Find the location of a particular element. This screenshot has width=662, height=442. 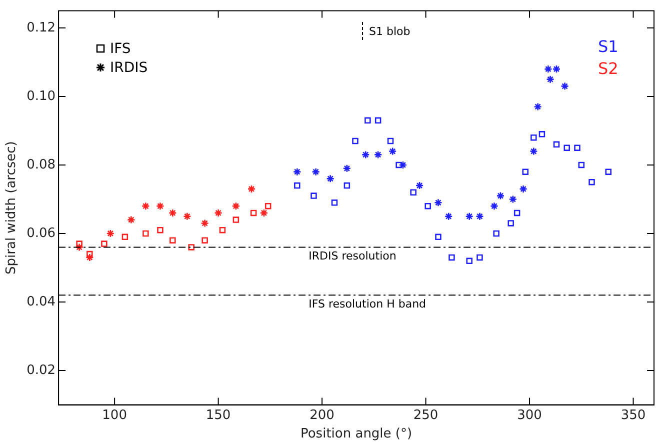

x-tick-label: 300 is located at coordinates (529, 415).